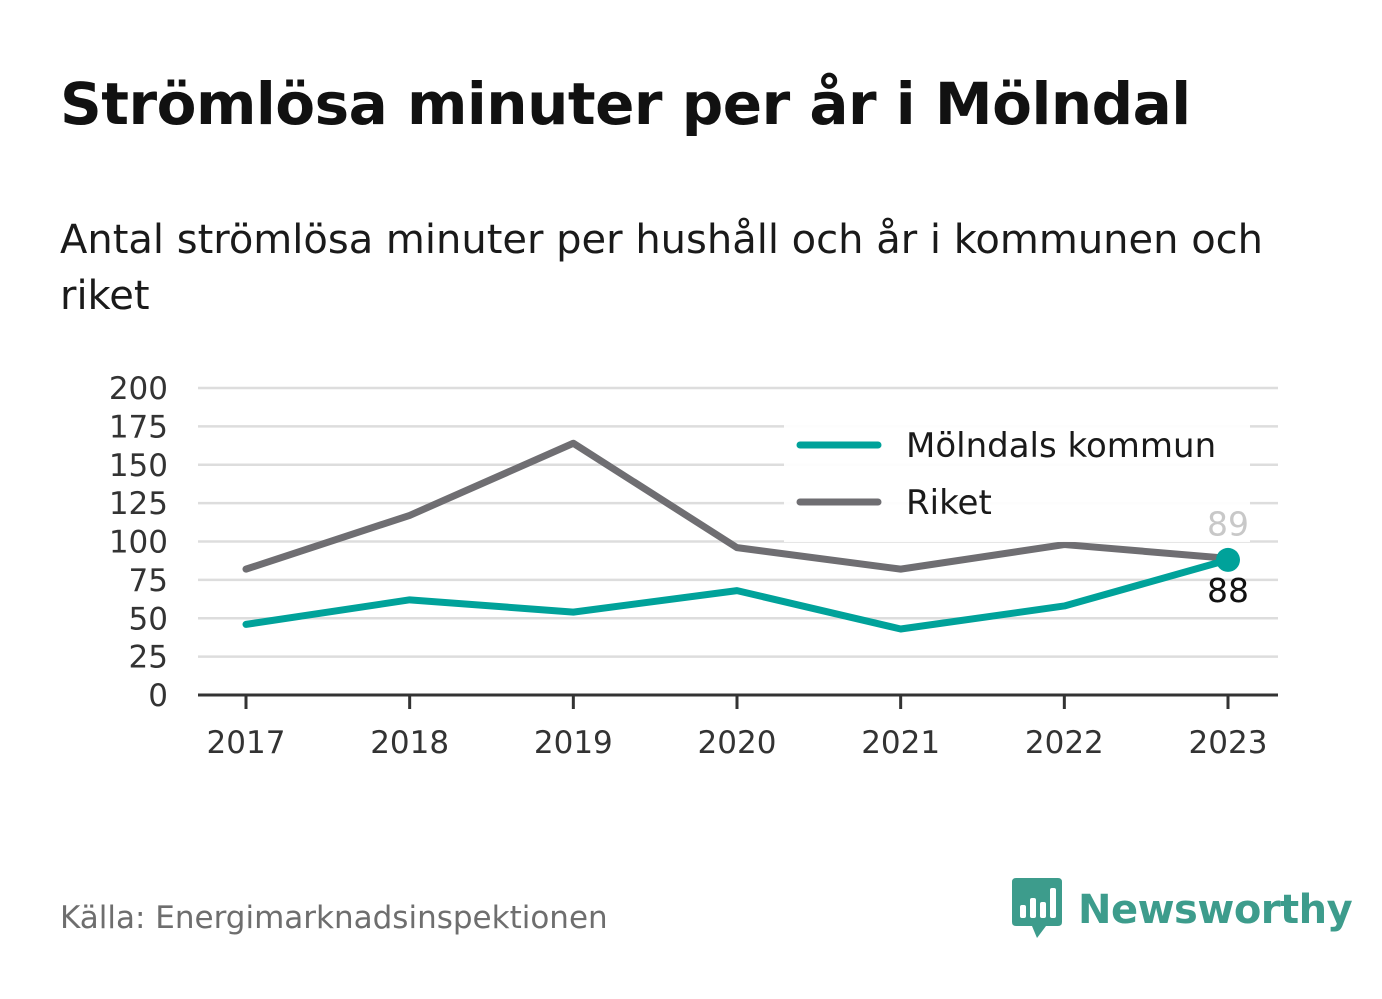 The height and width of the screenshot is (999, 1382). I want to click on riket-end-label: 89, so click(1228, 523).